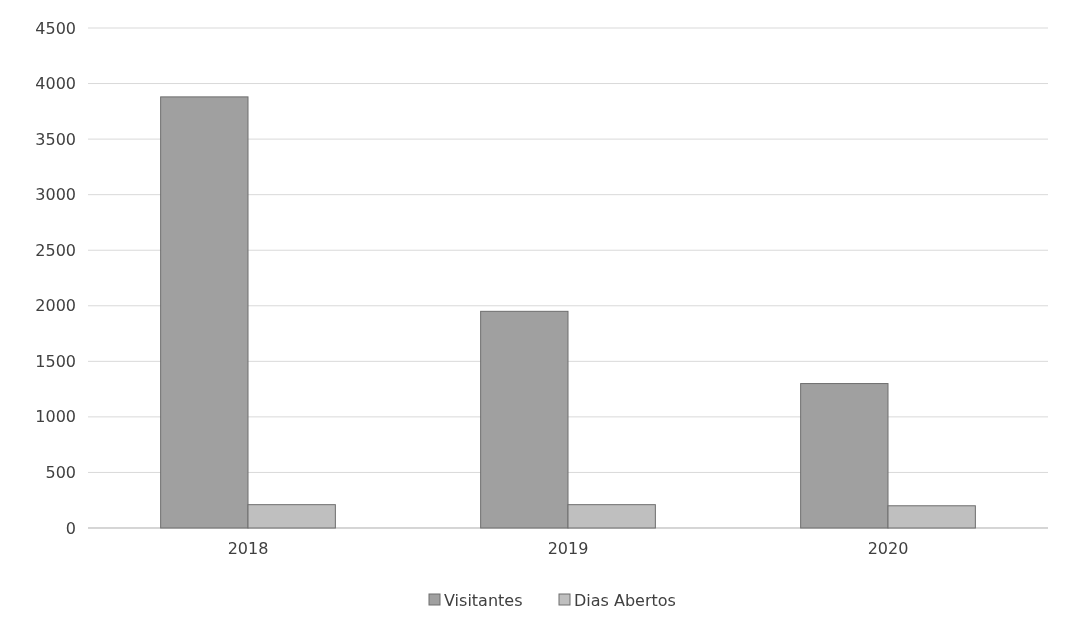  I want to click on y-tick-label: 4500, so click(55, 28).